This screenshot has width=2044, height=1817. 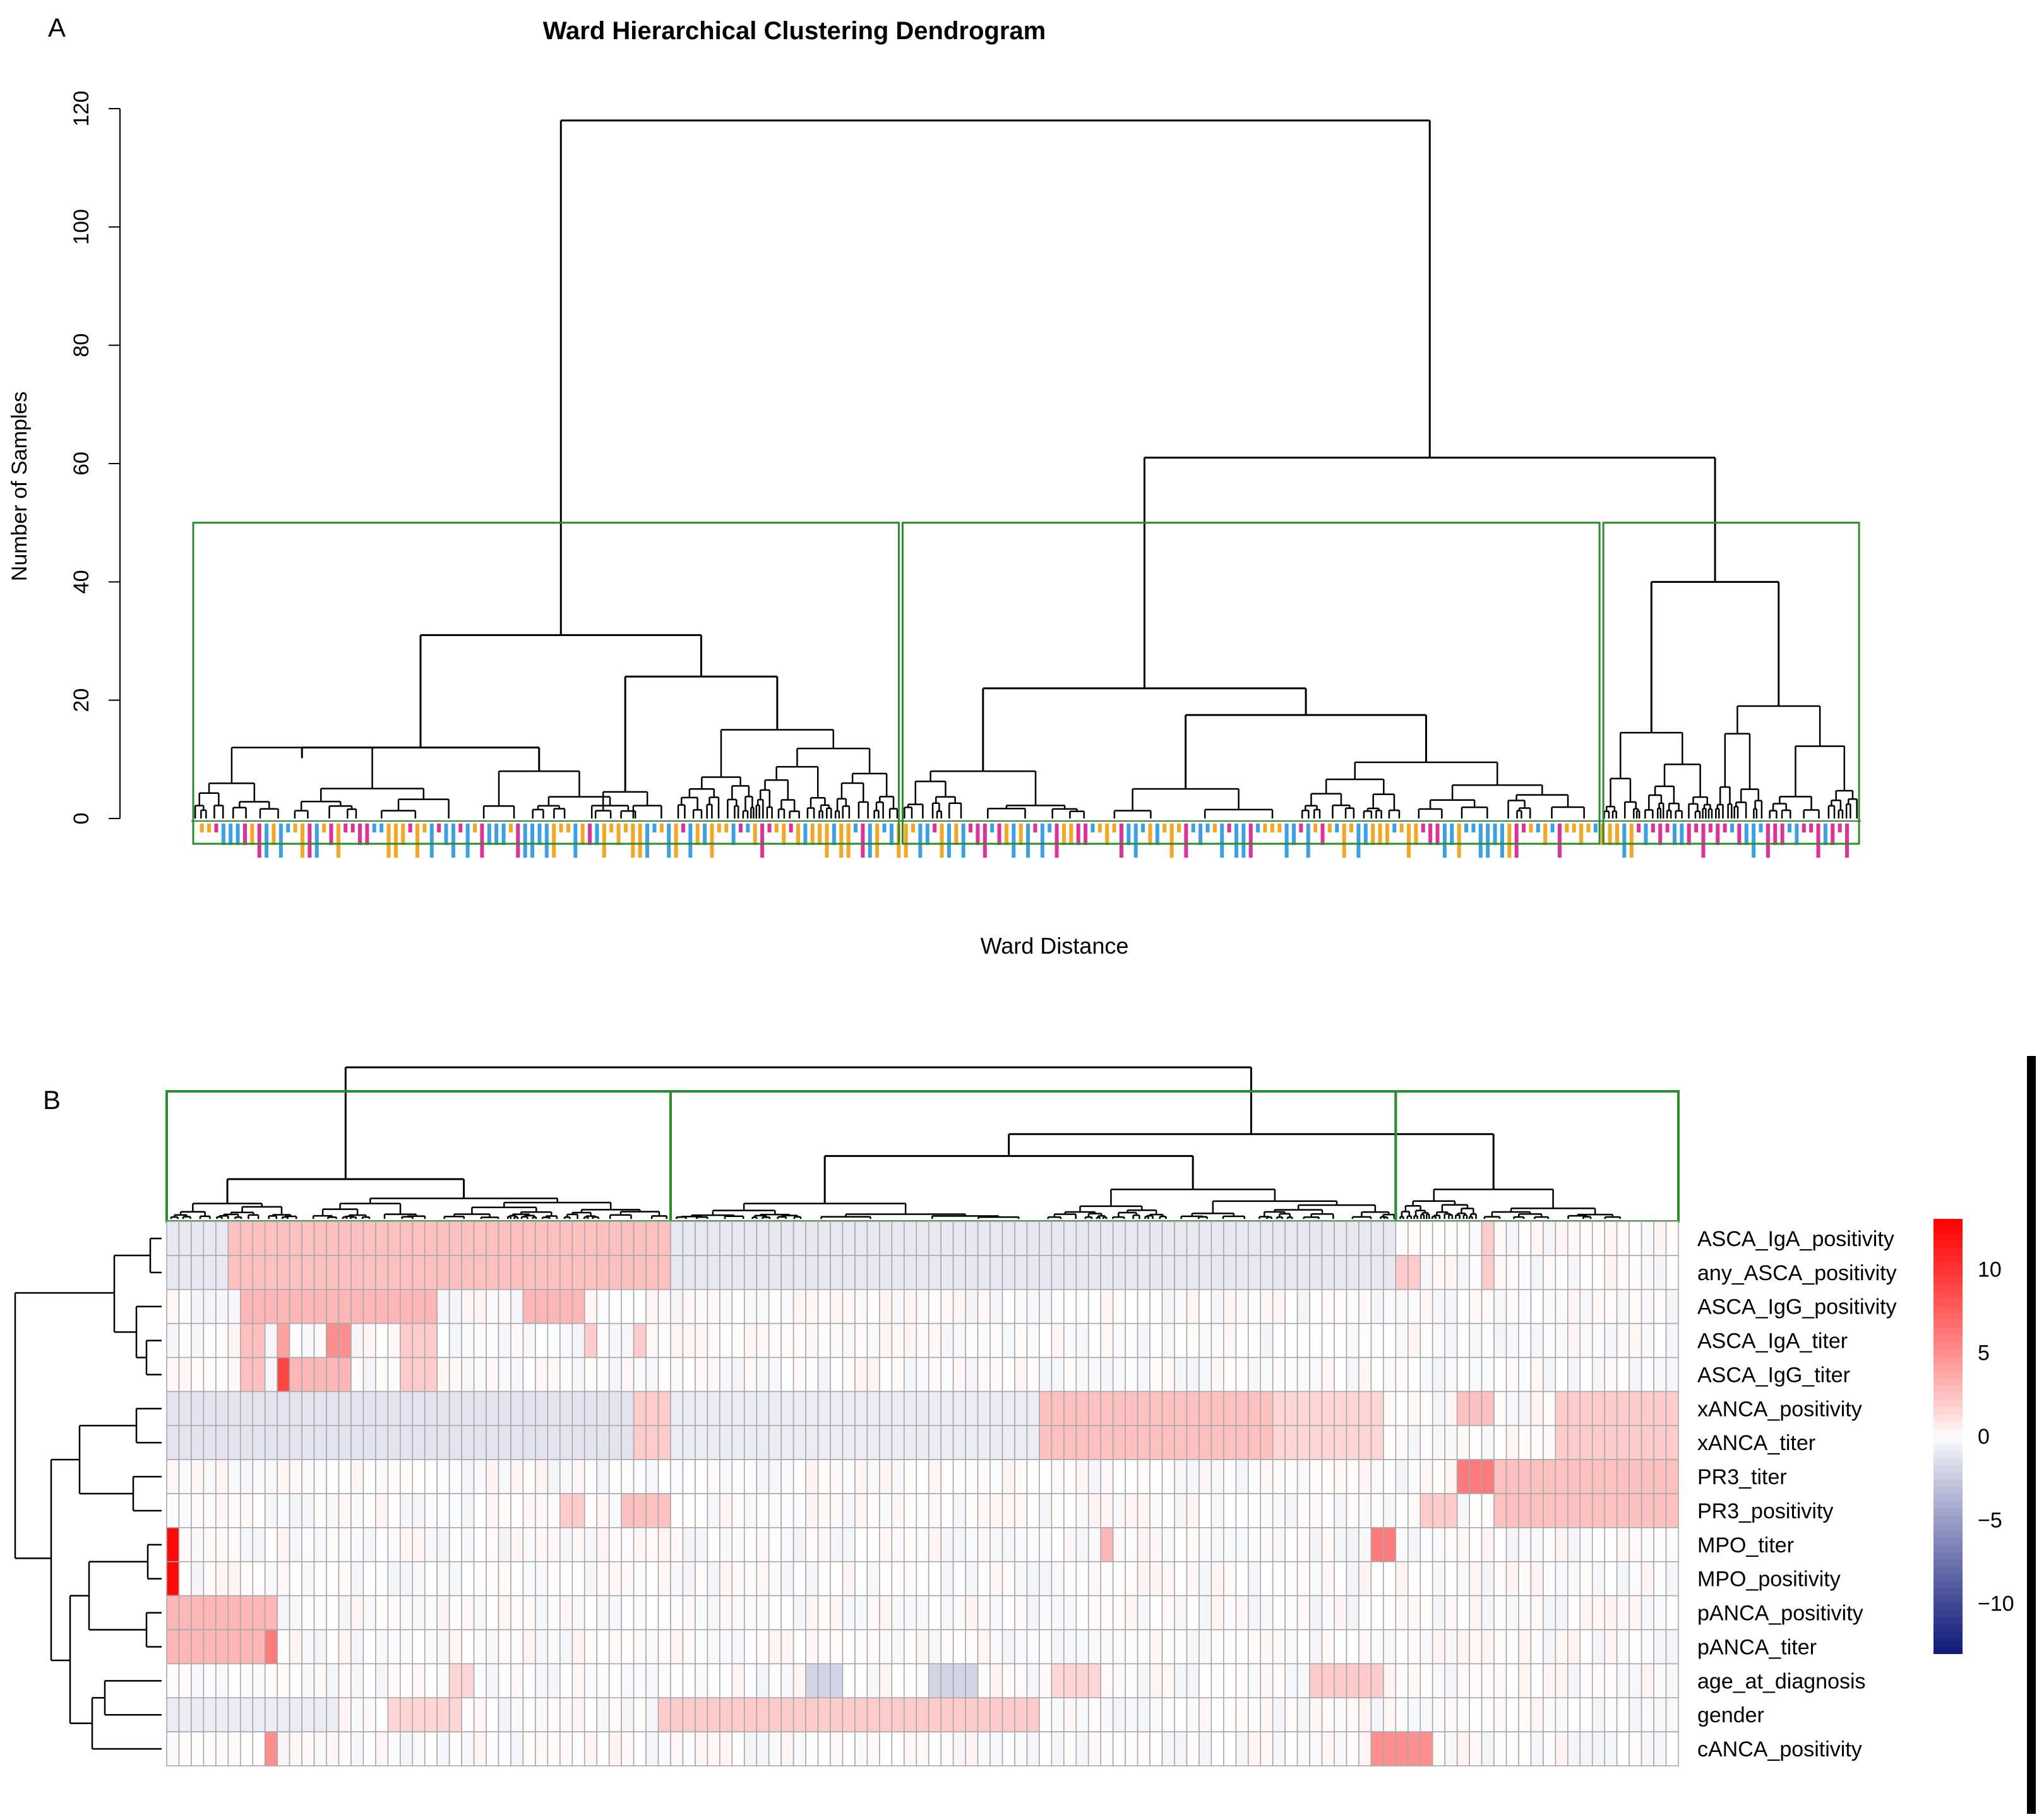 I want to click on panel-a-xlabel: Ward Distance, so click(x=1055, y=946).